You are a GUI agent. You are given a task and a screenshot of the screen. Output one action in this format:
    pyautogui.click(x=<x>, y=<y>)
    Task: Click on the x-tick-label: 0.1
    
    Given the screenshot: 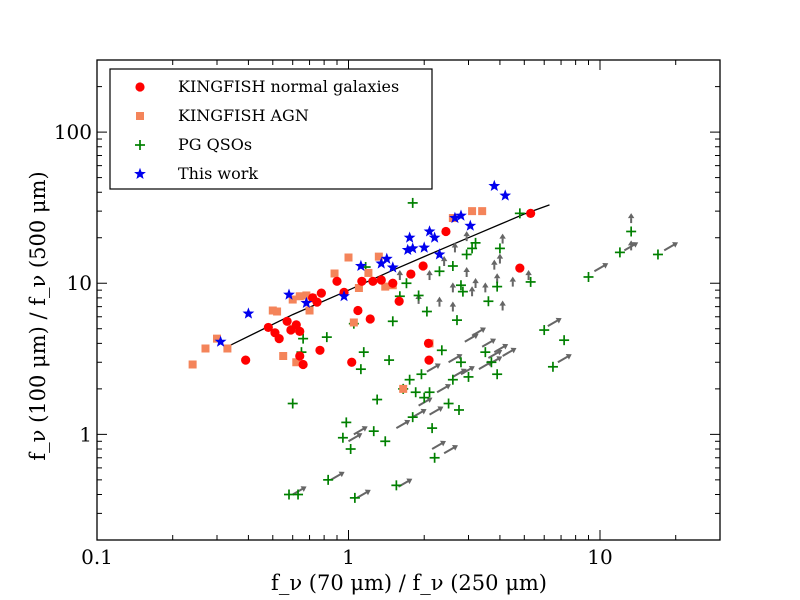 What is the action you would take?
    pyautogui.click(x=97, y=557)
    